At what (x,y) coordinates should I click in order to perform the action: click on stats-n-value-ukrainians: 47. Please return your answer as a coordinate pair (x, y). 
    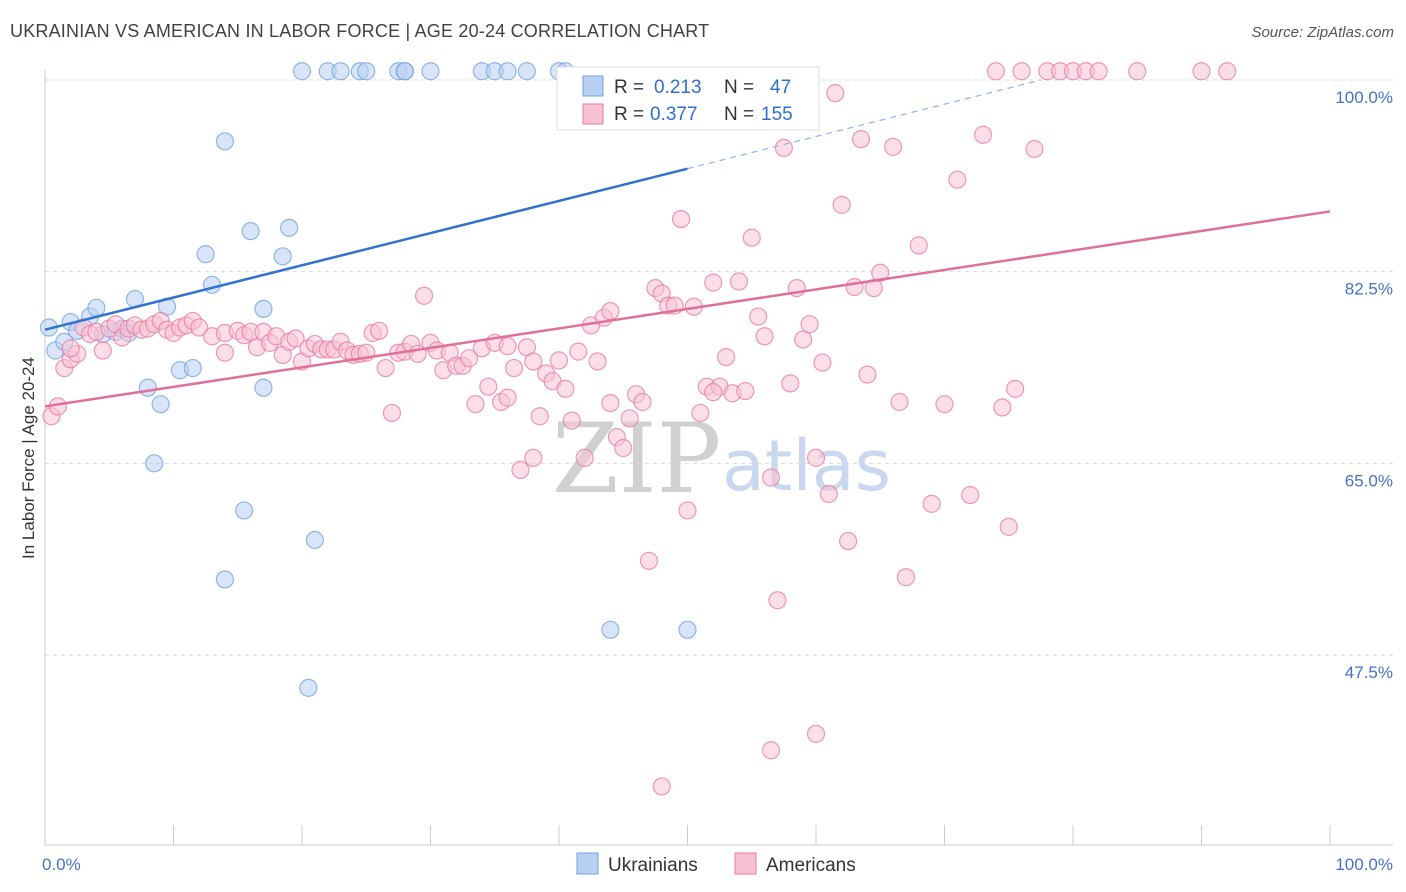
    Looking at the image, I should click on (780, 87).